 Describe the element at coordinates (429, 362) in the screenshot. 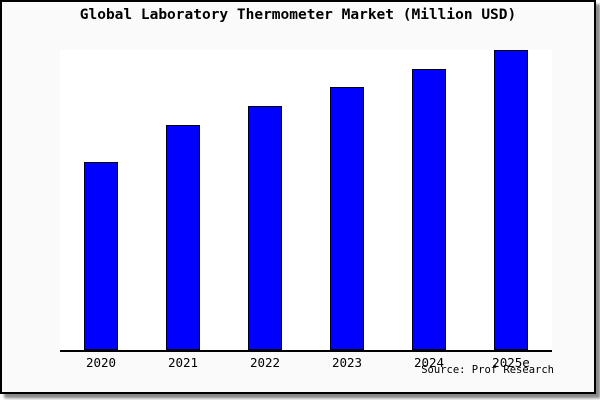

I see `x-tick-label-2024: 2024` at that location.